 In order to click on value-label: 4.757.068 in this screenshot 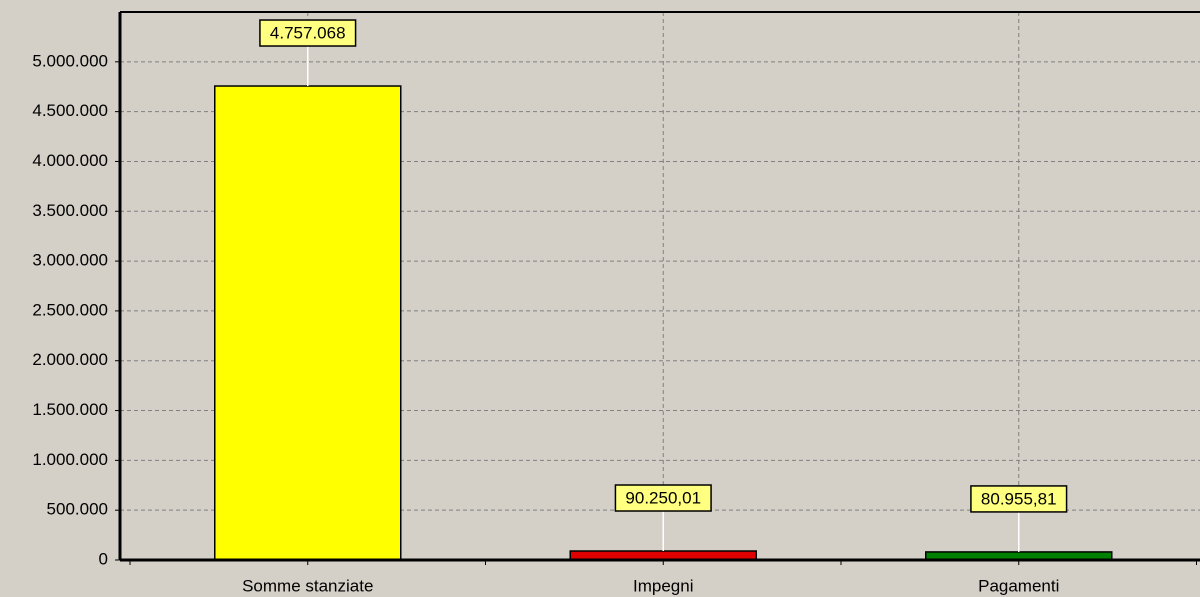, I will do `click(308, 33)`.